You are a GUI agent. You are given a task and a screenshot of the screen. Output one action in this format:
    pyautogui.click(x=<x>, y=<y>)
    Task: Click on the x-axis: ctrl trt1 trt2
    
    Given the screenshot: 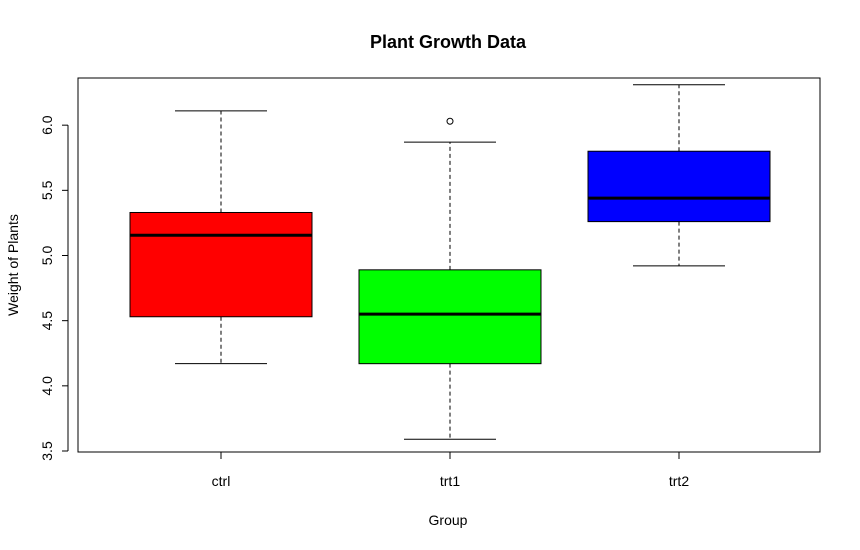 What is the action you would take?
    pyautogui.click(x=450, y=470)
    